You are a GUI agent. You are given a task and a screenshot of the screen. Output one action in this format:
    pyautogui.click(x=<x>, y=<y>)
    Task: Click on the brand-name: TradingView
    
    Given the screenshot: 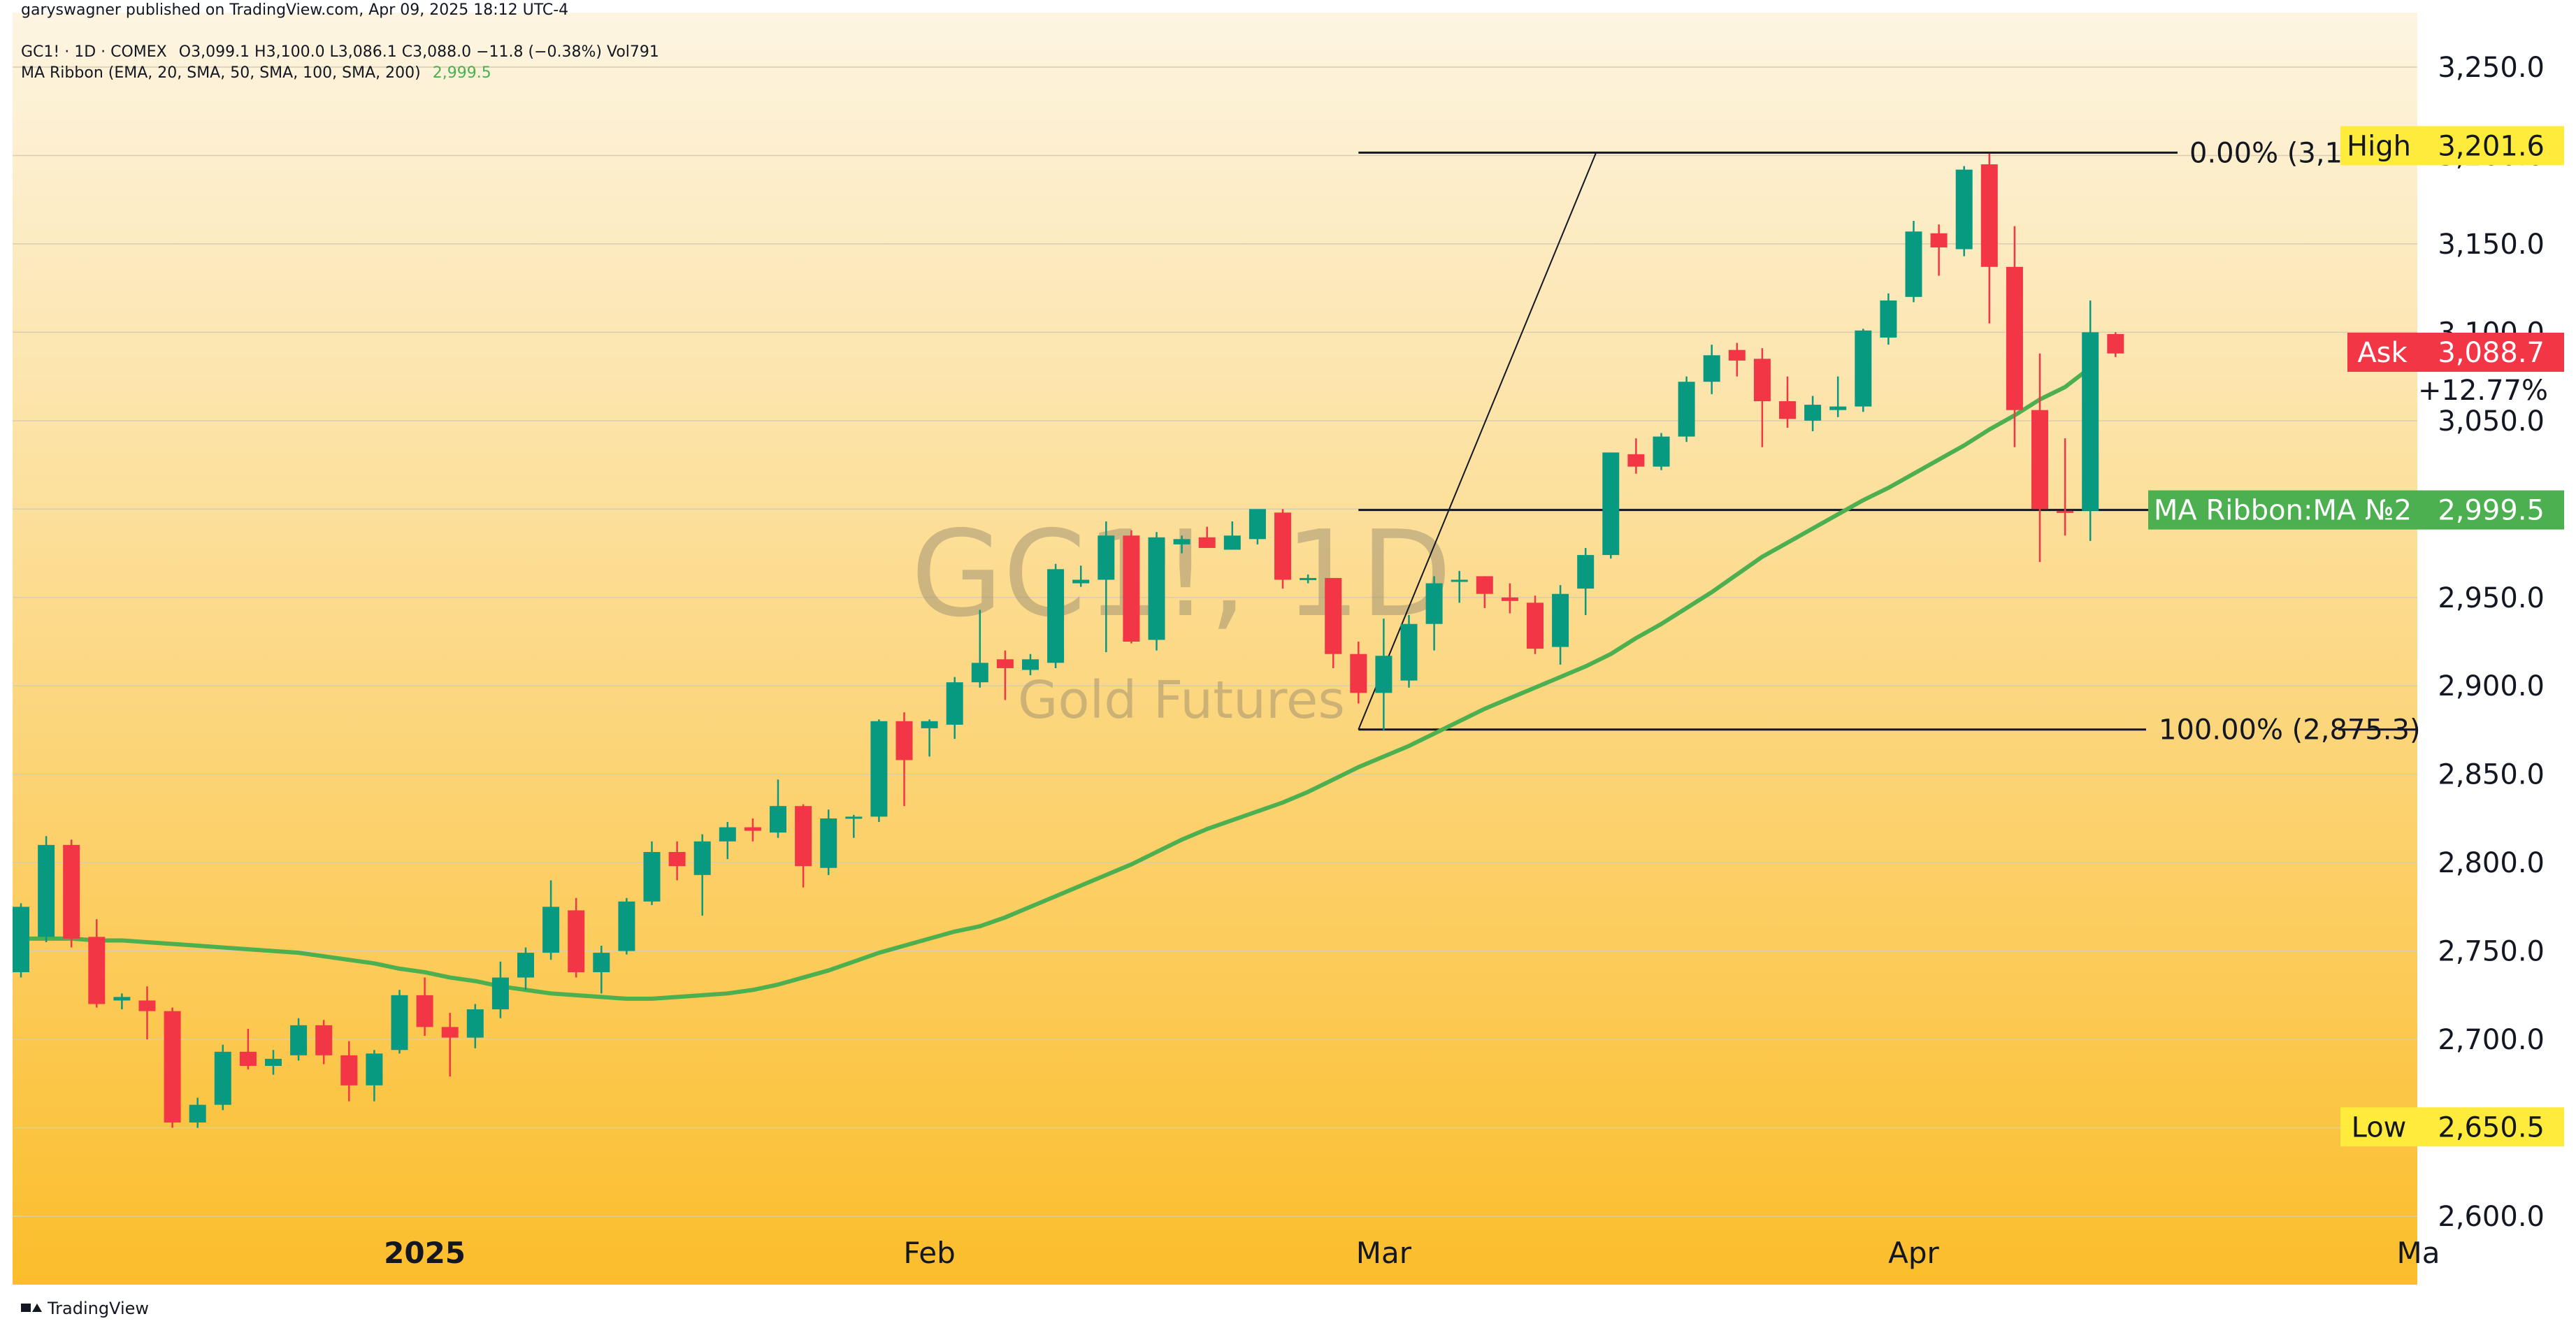 What is the action you would take?
    pyautogui.click(x=99, y=1308)
    